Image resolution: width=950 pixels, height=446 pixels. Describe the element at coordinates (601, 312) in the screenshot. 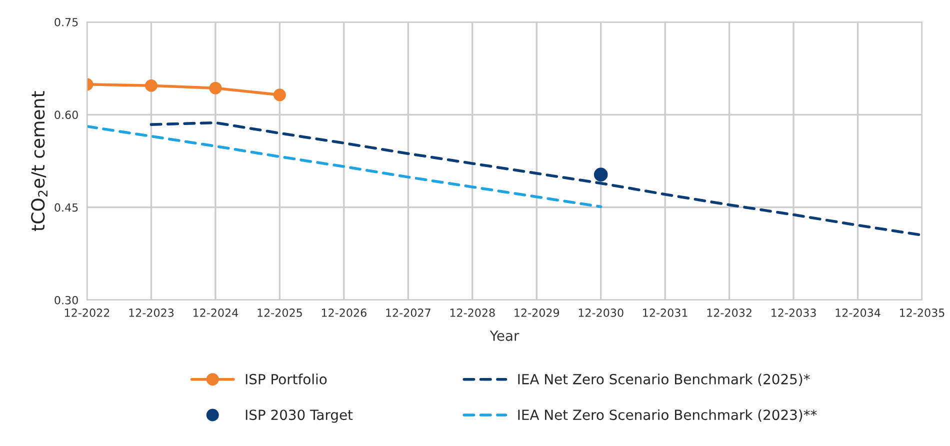

I see `x-tick-label: 12-2030` at that location.